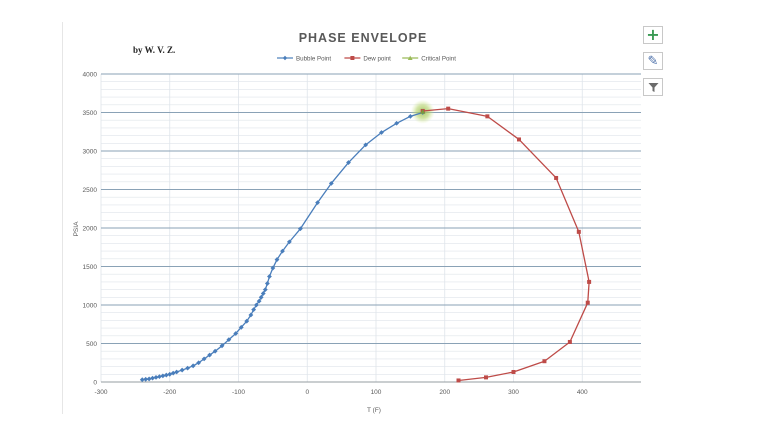 This screenshot has width=768, height=433. Describe the element at coordinates (76, 228) in the screenshot. I see `y-axis-label: PSIA` at that location.